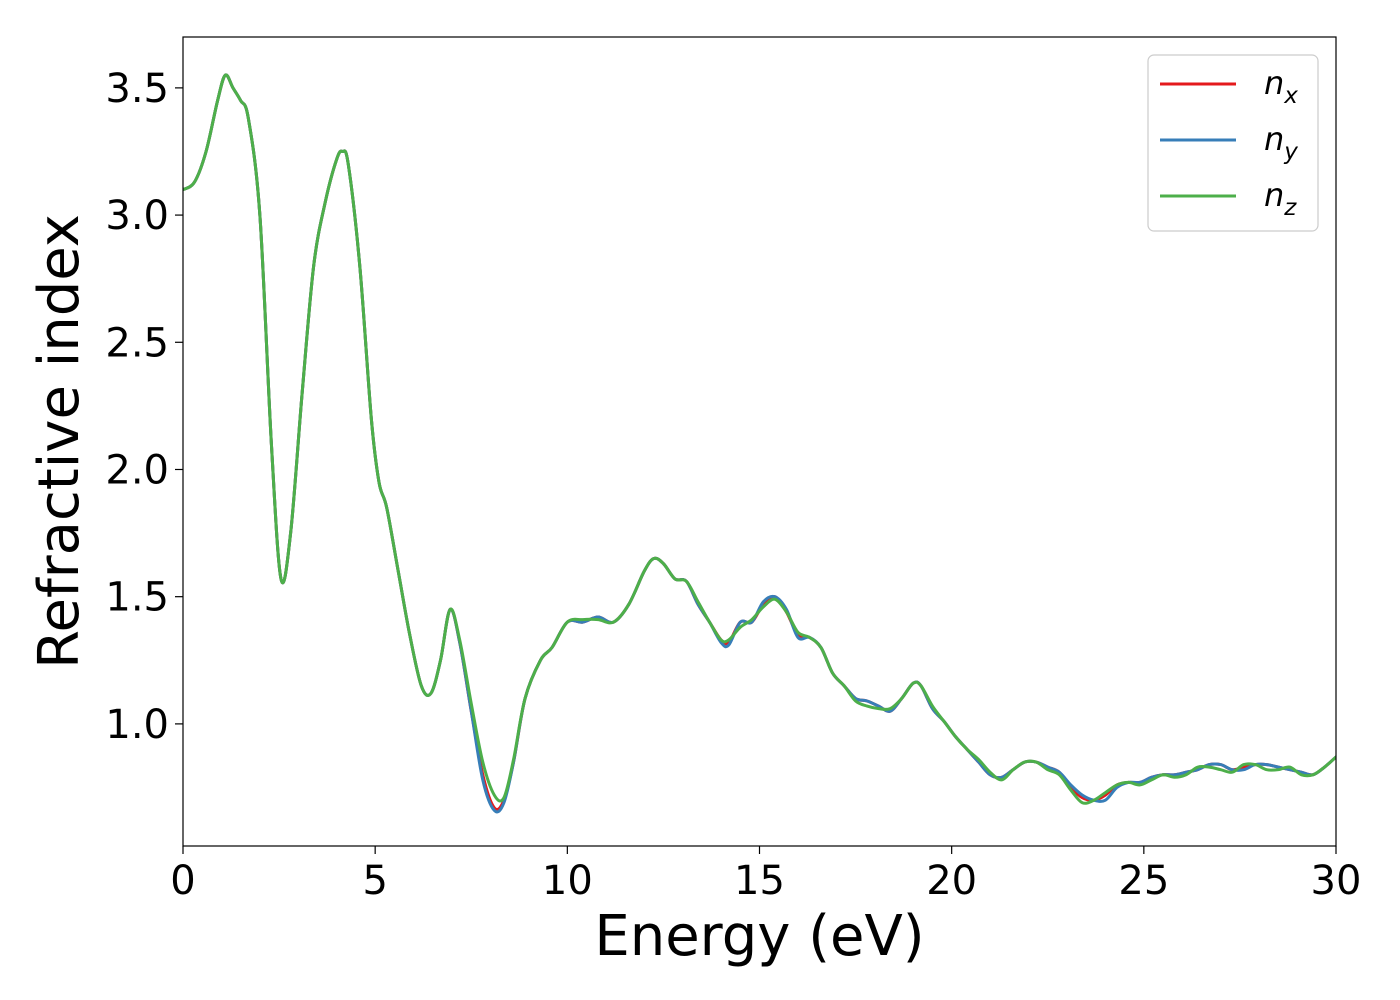  Describe the element at coordinates (1336, 881) in the screenshot. I see `x-tick-label: 30` at that location.